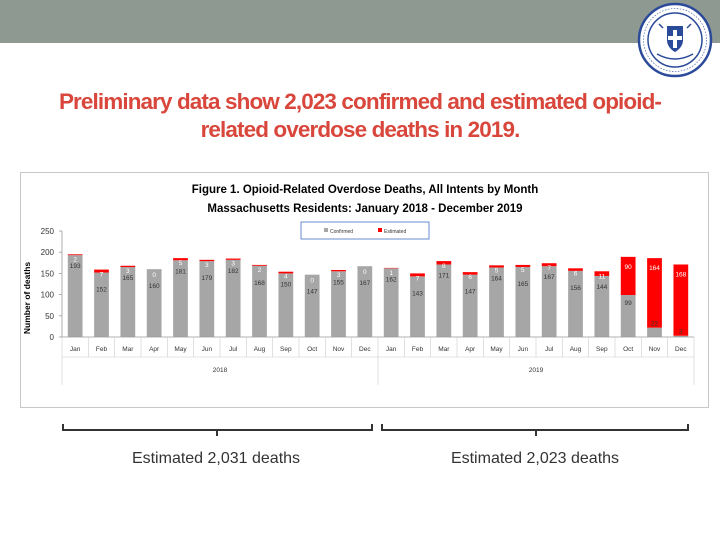  I want to click on data-label-confirmed: 165, so click(522, 284).